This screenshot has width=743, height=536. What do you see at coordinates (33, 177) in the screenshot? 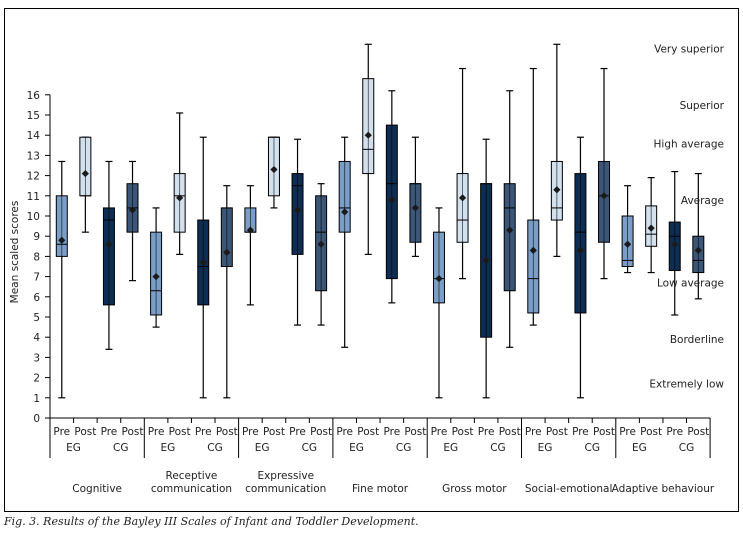
I see `y-tick-label: 12` at bounding box center [33, 177].